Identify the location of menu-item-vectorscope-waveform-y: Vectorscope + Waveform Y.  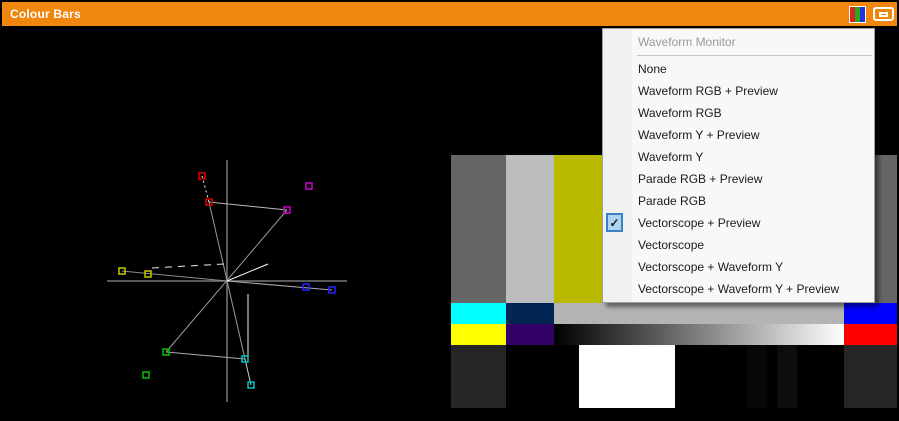
(738, 267).